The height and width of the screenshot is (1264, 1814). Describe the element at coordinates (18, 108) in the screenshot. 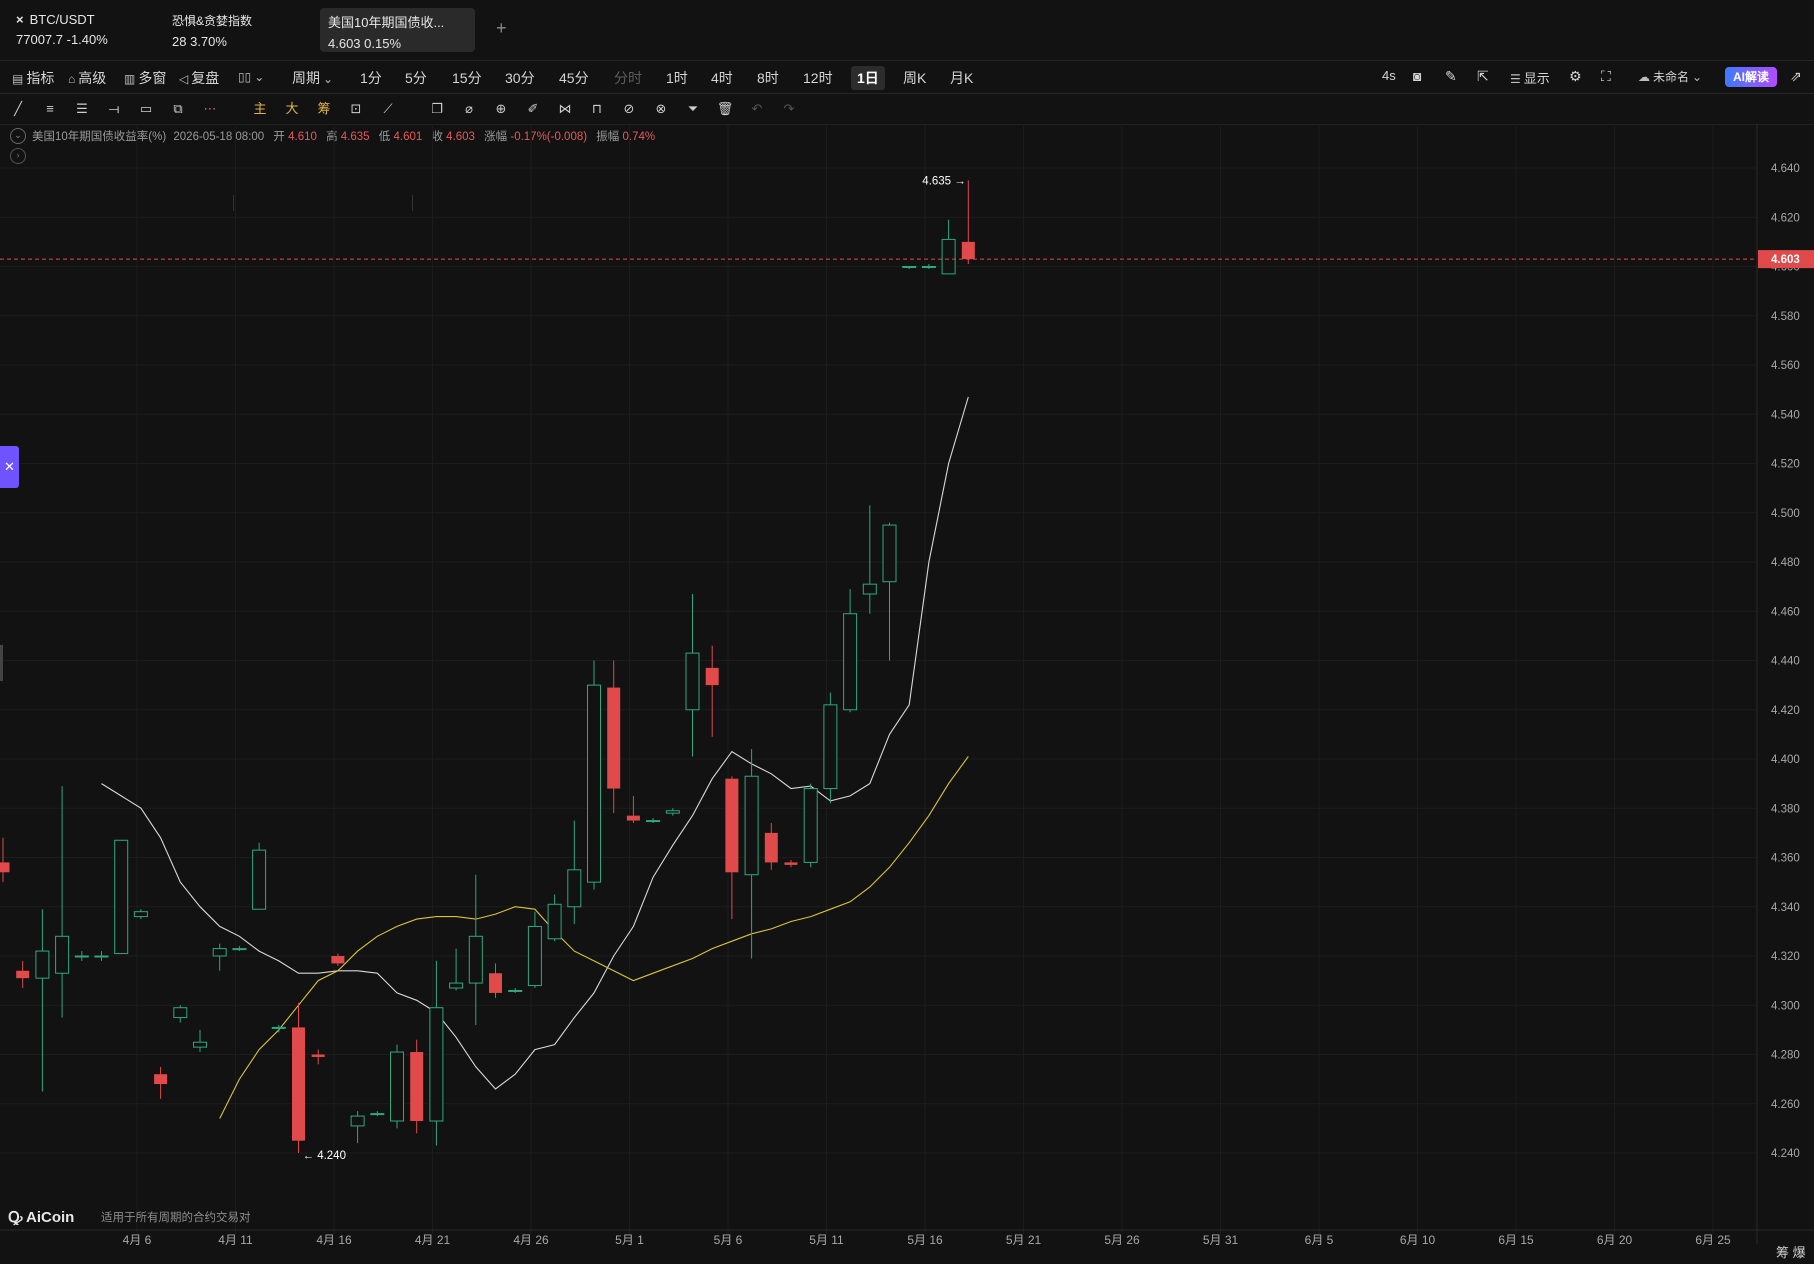

I see `trend-line-icon: ╱` at that location.